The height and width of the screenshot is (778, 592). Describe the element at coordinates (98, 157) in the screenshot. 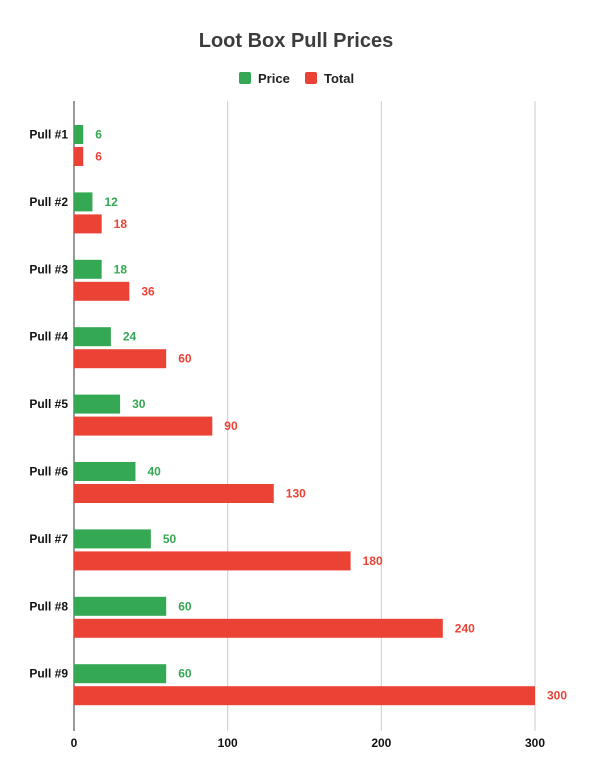

I see `data-label-total: 6` at that location.